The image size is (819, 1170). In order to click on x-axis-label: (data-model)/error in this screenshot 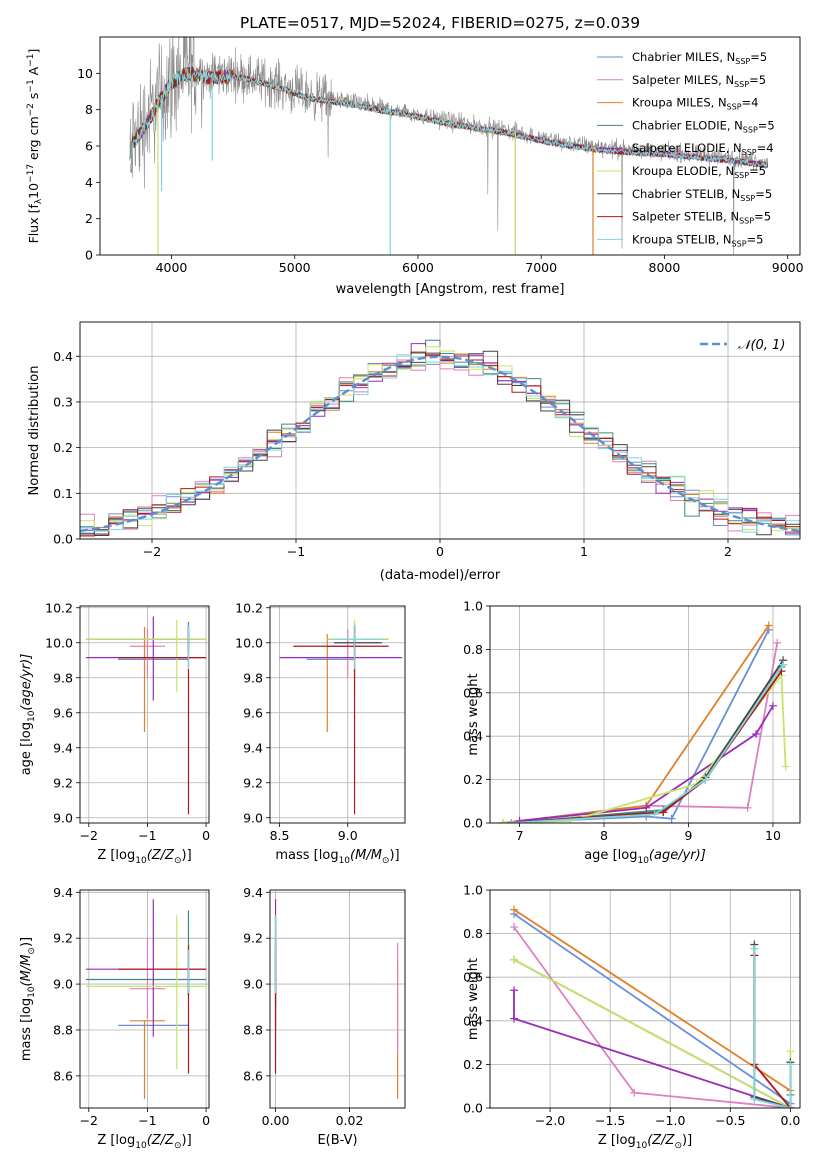, I will do `click(440, 575)`.